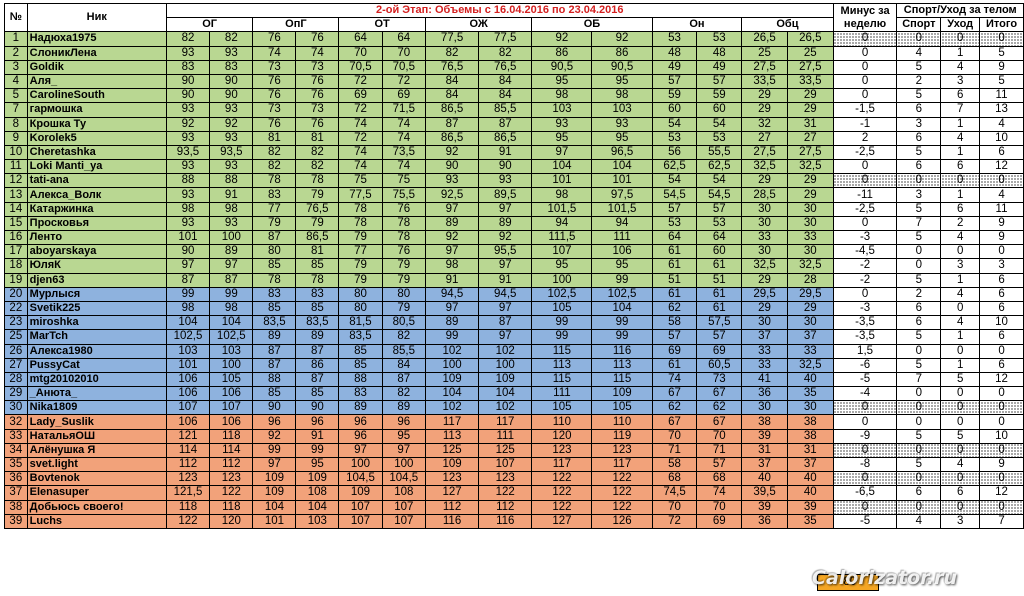 The width and height of the screenshot is (1024, 596). Describe the element at coordinates (317, 138) in the screenshot. I see `measurement-cell: 81` at that location.